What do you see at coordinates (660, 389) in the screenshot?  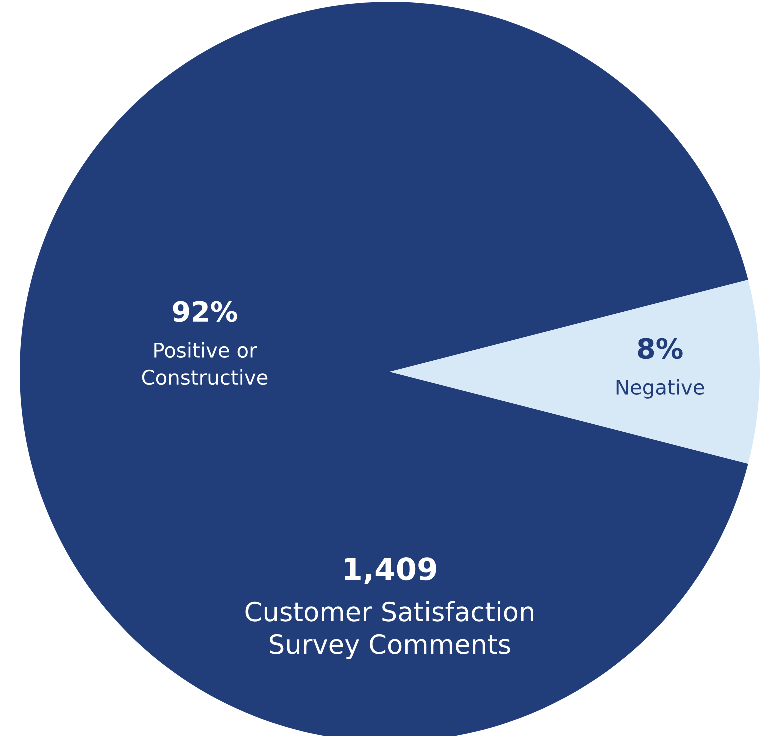 I see `slice-label: Negative` at bounding box center [660, 389].